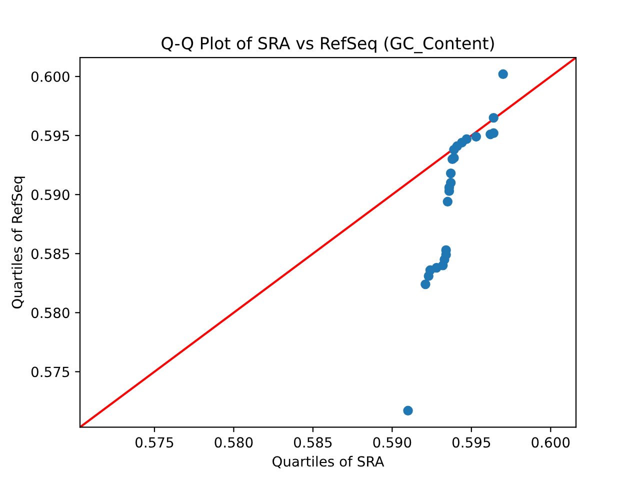  I want to click on x-tick-label: 0.575, so click(155, 442).